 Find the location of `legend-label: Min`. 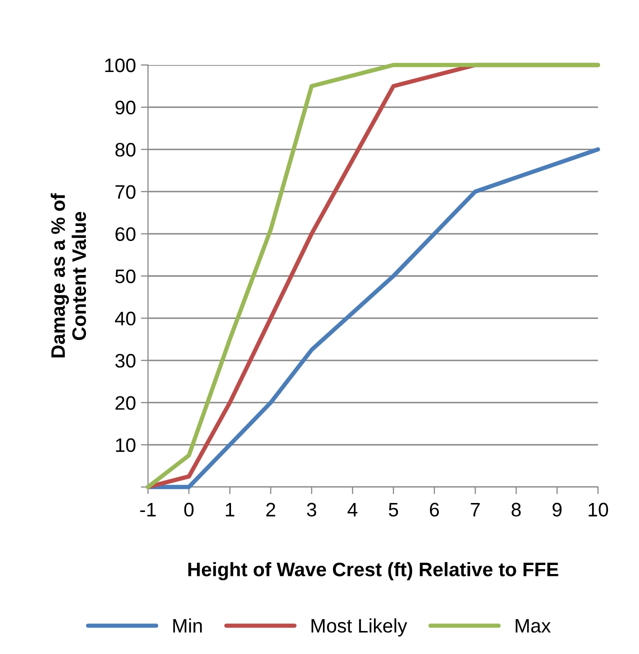

legend-label: Min is located at coordinates (187, 625).